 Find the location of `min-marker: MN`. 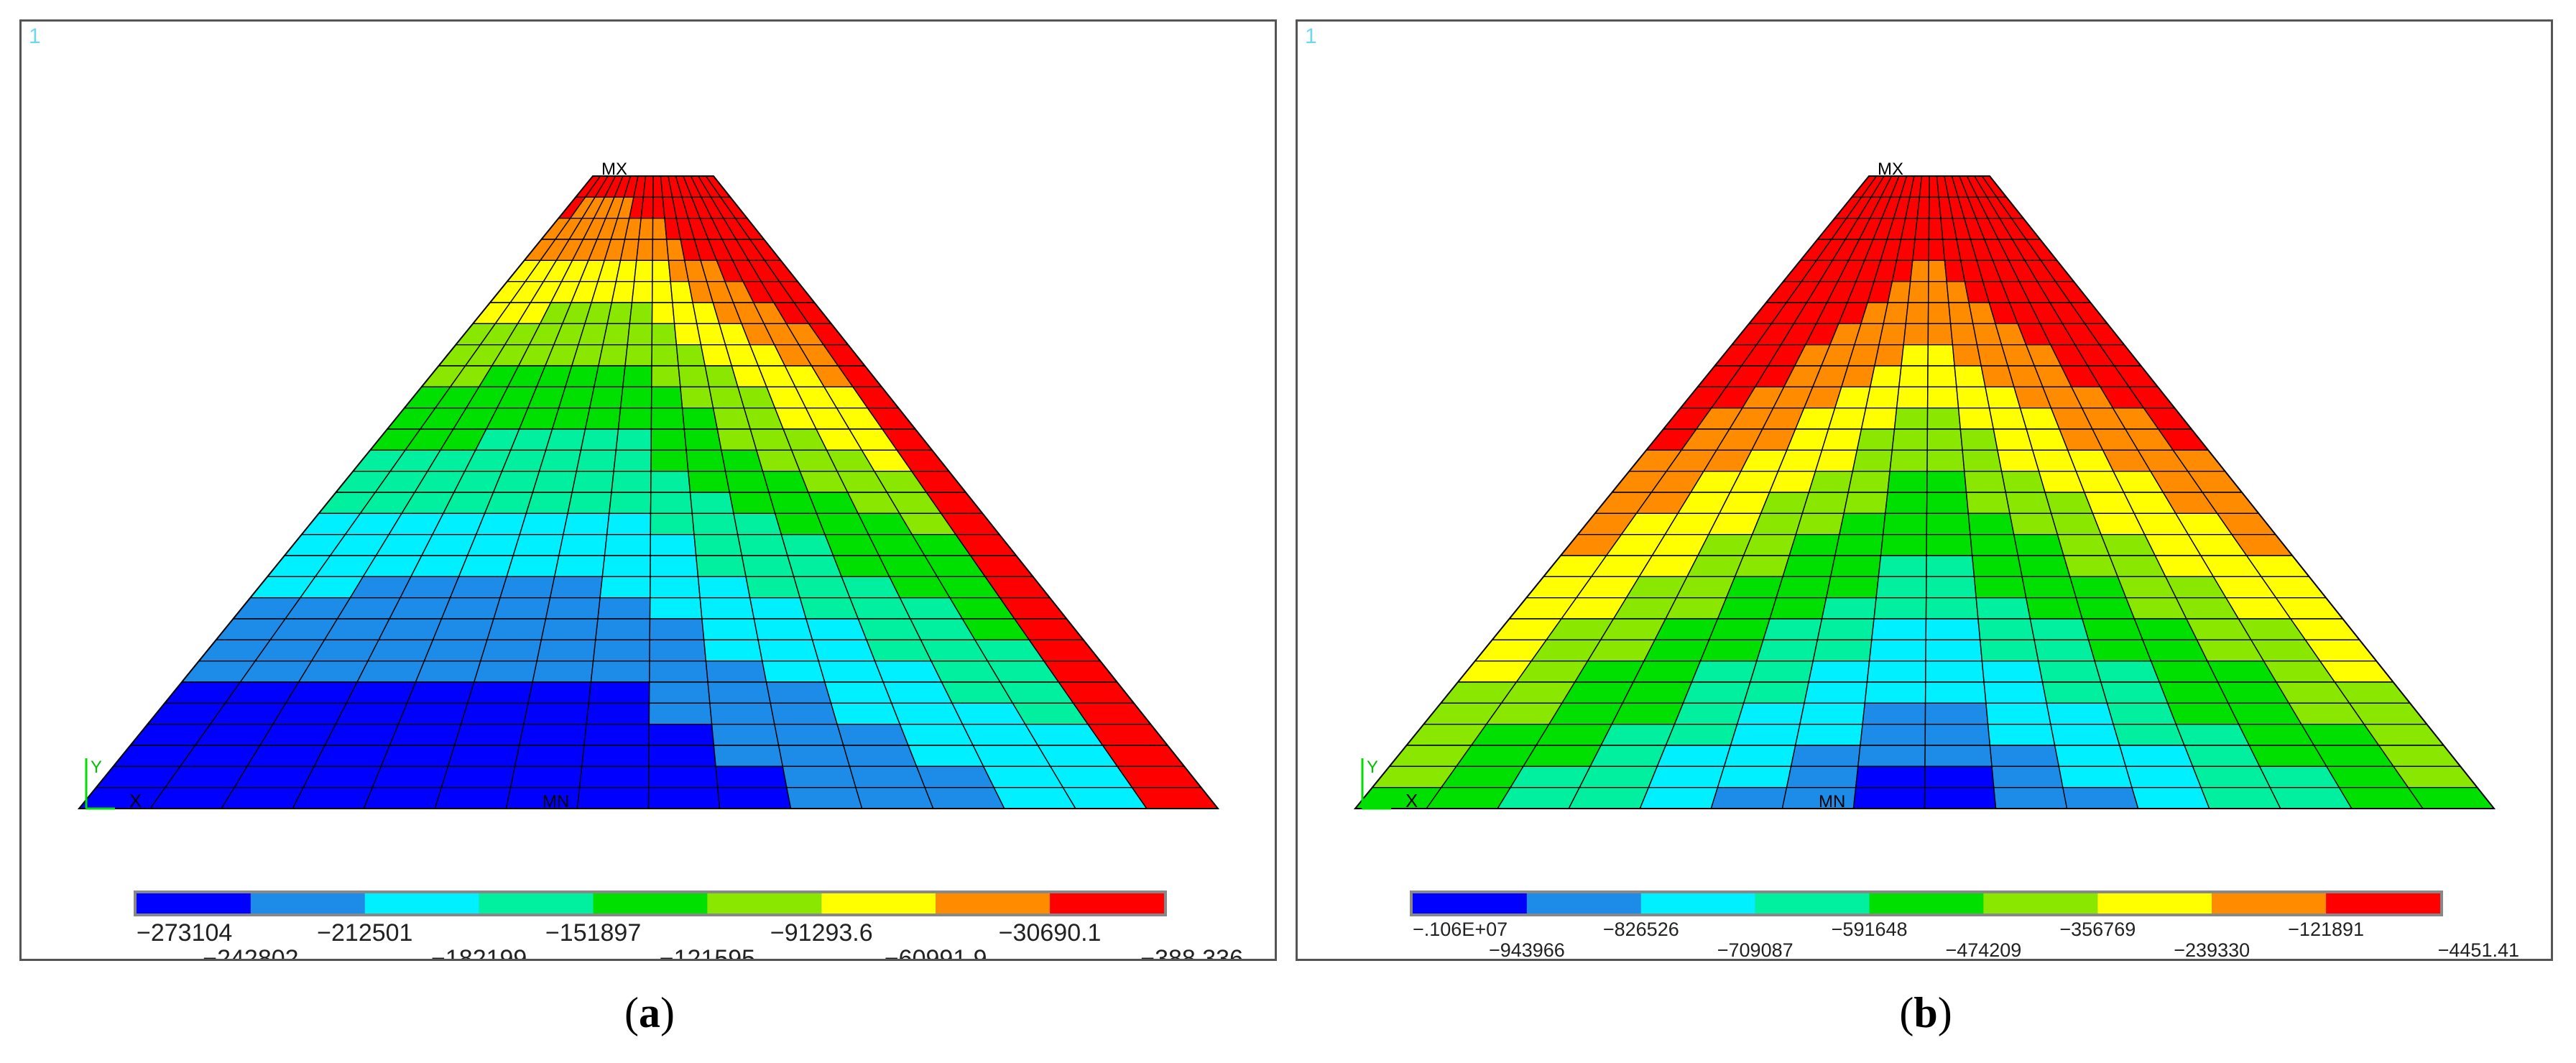

min-marker: MN is located at coordinates (556, 801).